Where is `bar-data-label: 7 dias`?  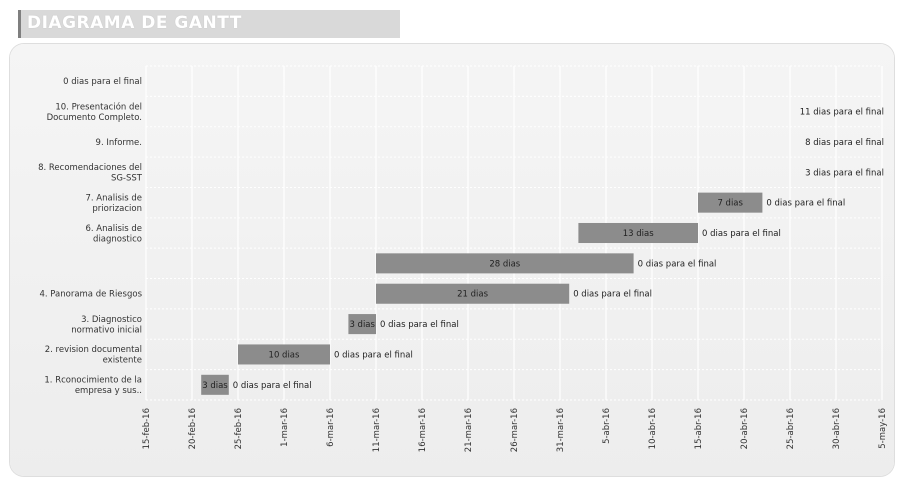 bar-data-label: 7 dias is located at coordinates (730, 204).